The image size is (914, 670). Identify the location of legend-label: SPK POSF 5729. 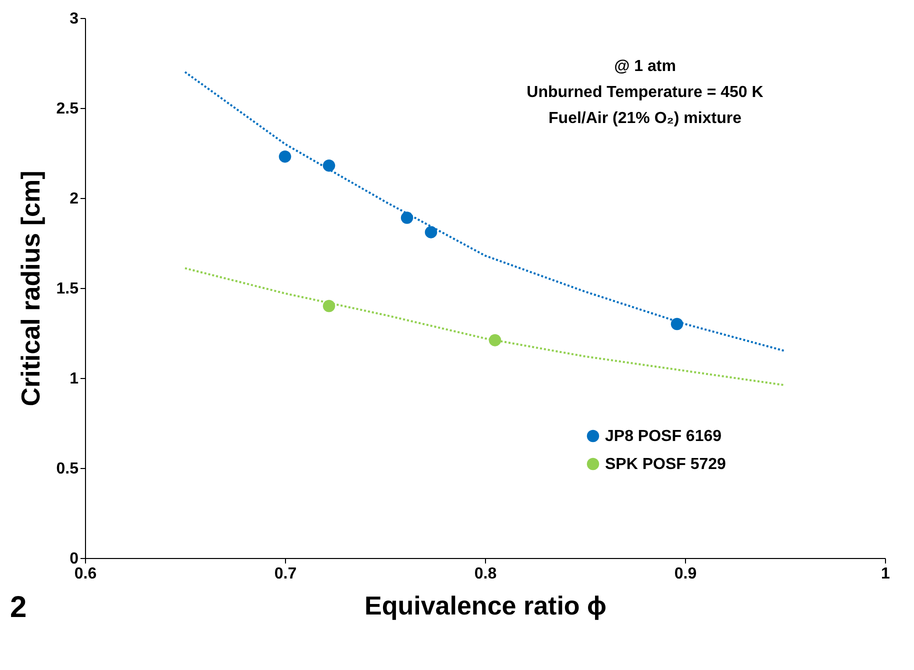
(665, 464).